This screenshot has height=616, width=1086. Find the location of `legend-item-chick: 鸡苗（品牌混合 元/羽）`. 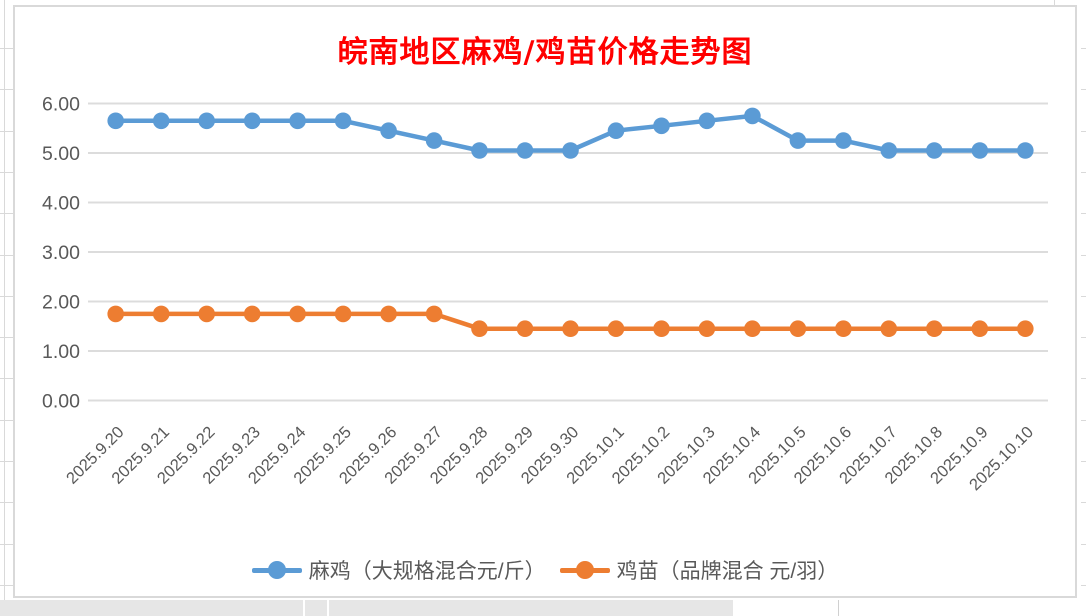

legend-item-chick: 鸡苗（品牌混合 元/羽） is located at coordinates (699, 570).